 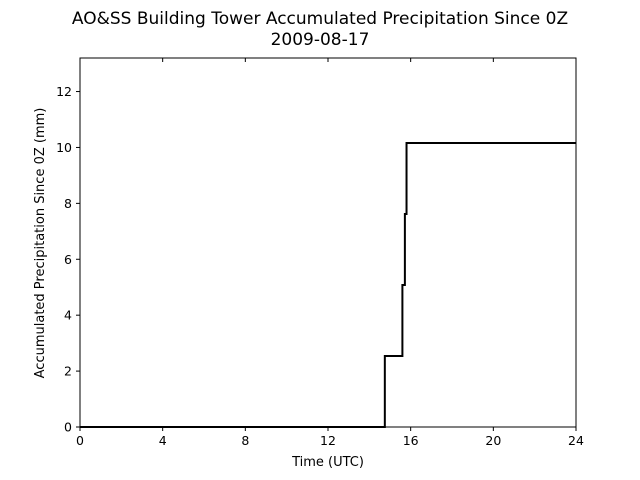 What do you see at coordinates (64, 147) in the screenshot?
I see `y-tick-label-10: 10` at bounding box center [64, 147].